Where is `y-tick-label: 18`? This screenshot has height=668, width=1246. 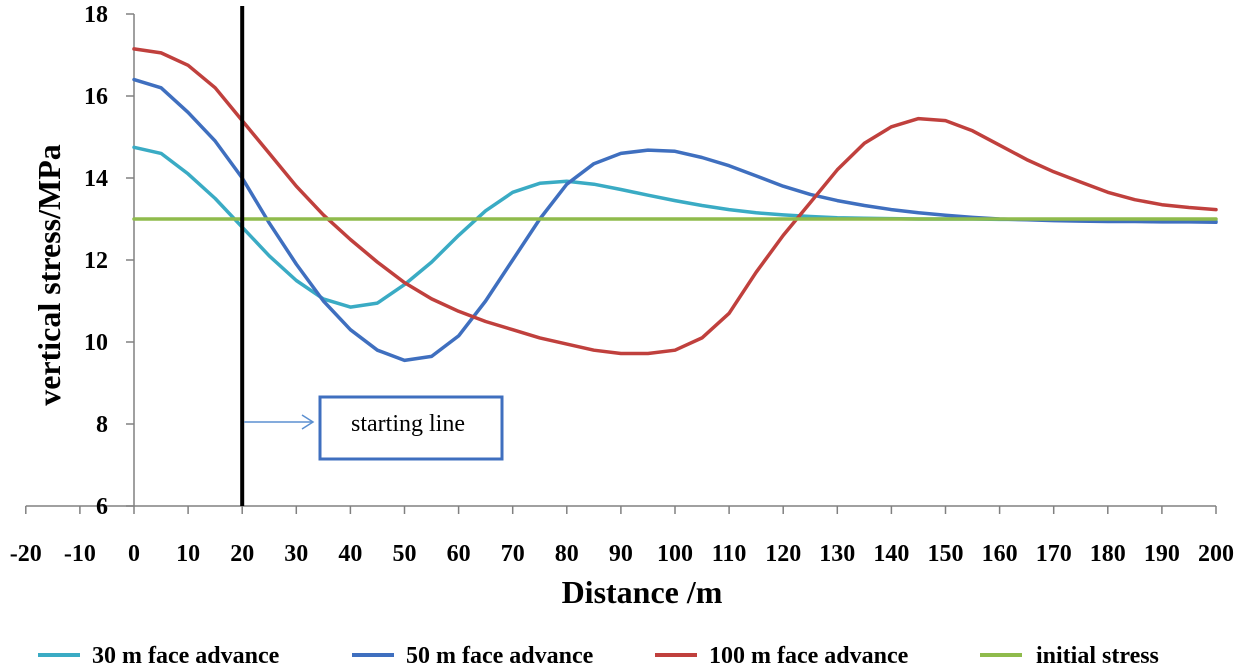
y-tick-label: 18 is located at coordinates (96, 15).